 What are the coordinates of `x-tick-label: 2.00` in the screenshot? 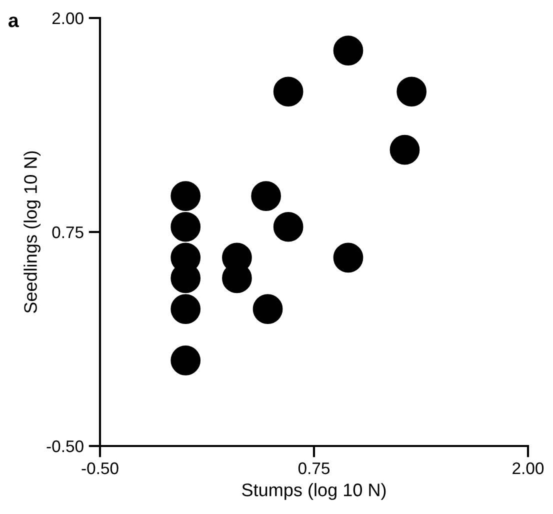 It's located at (528, 468).